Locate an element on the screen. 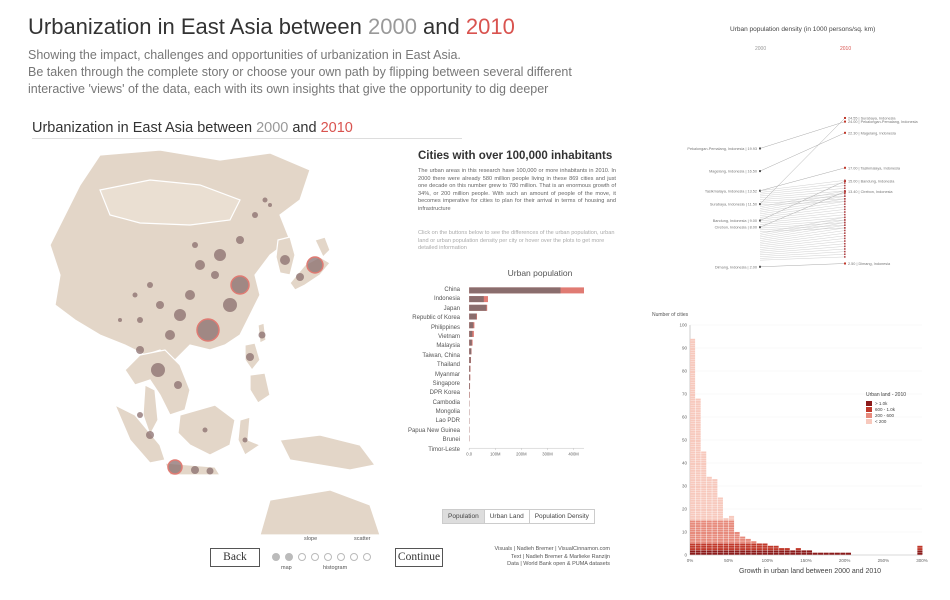 The width and height of the screenshot is (950, 600). urban-population-bar-chart: 0.0 100M 200M 300M 400M is located at coordinates (534, 386).